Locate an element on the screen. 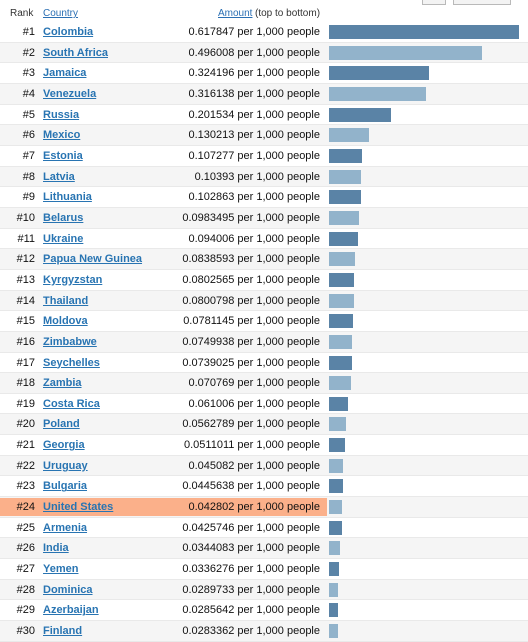 The image size is (528, 642). country-link: Yemen is located at coordinates (61, 569).